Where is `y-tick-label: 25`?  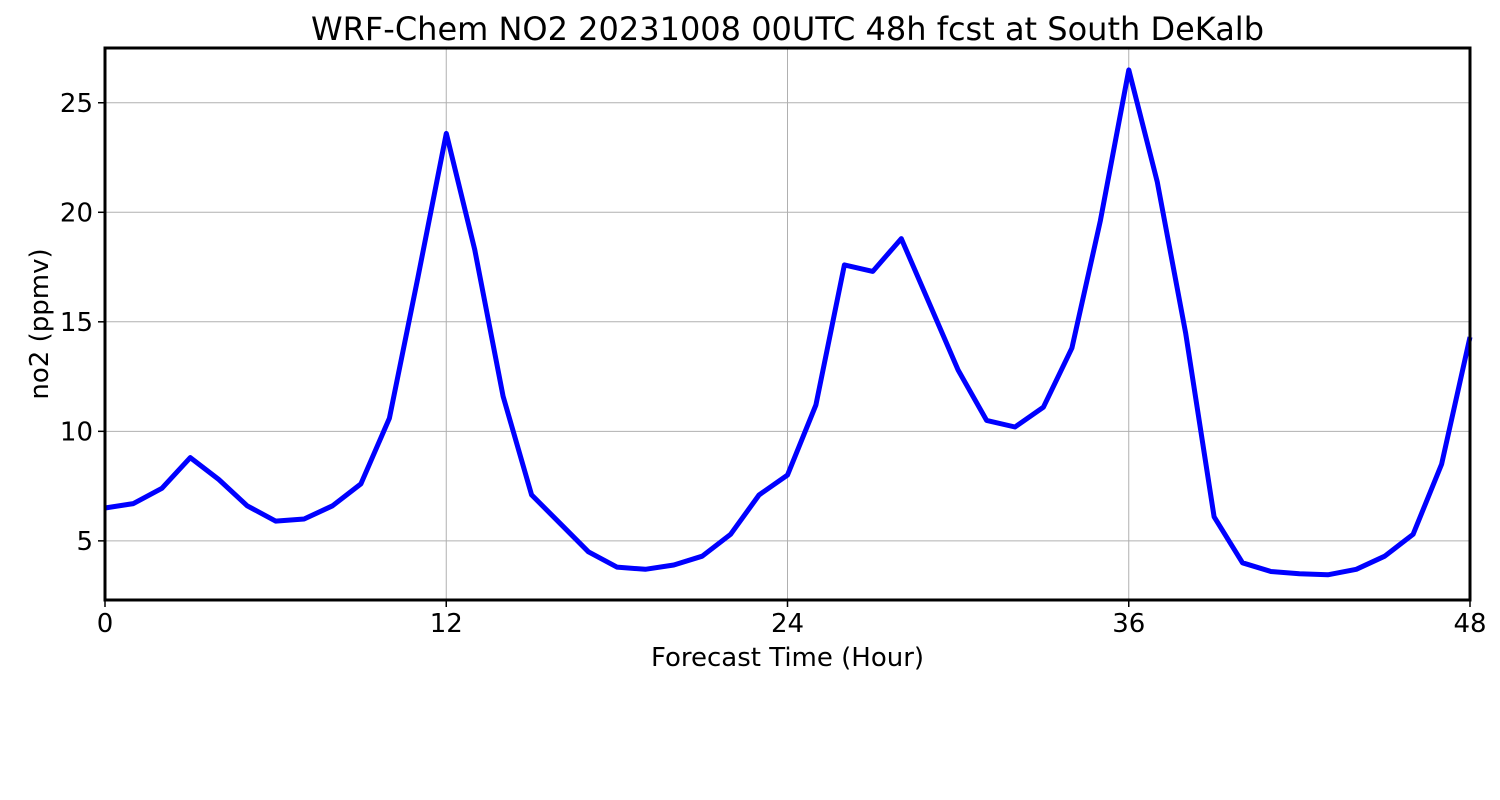 y-tick-label: 25 is located at coordinates (76, 104).